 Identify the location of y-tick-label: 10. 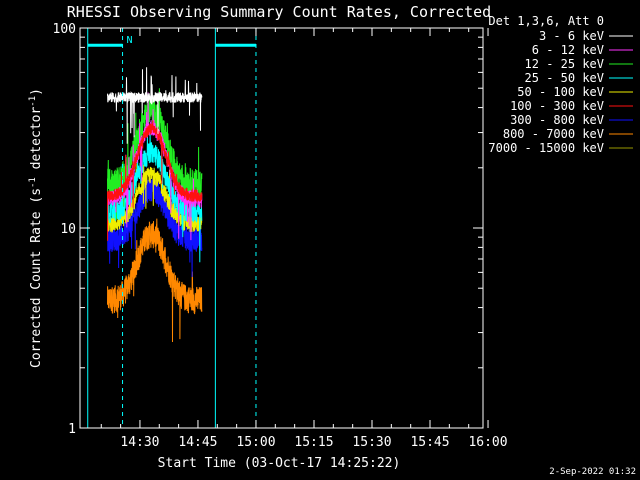
(68, 229).